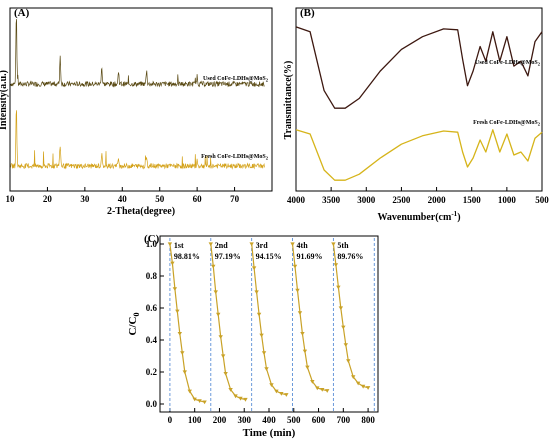 This screenshot has width=550, height=440. What do you see at coordinates (160, 199) in the screenshot?
I see `panel-a-x-tick-label: 50` at bounding box center [160, 199].